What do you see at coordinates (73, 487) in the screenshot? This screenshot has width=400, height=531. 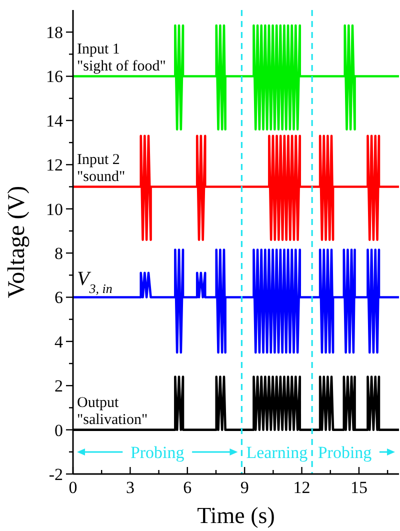 I see `x-tick-label: 0` at bounding box center [73, 487].